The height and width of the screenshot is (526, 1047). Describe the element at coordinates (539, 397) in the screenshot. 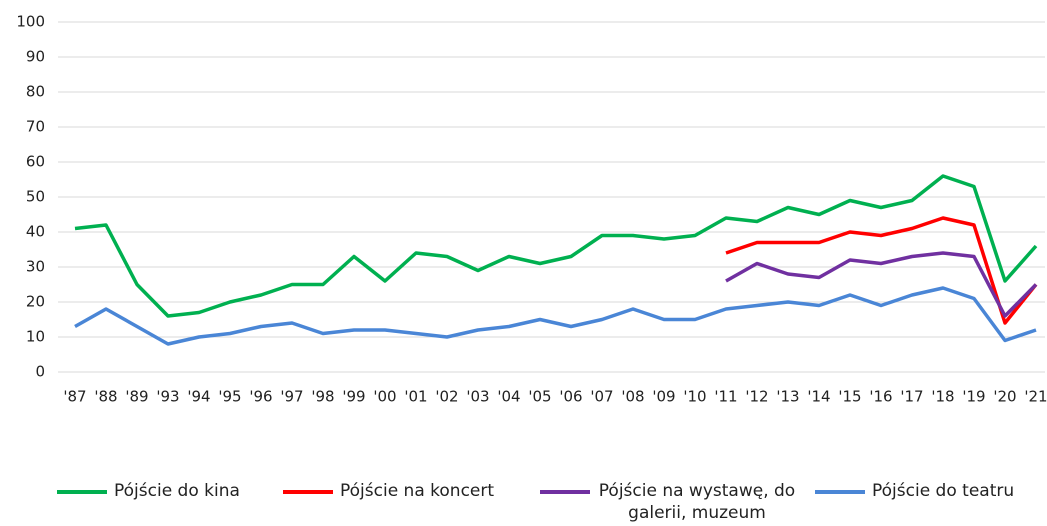

I see `x-tick-label: '05` at that location.